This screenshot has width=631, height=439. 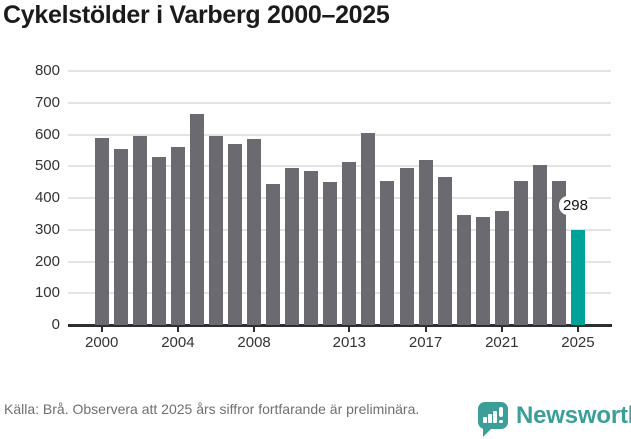 What do you see at coordinates (463, 270) in the screenshot?
I see `bar-2019` at bounding box center [463, 270].